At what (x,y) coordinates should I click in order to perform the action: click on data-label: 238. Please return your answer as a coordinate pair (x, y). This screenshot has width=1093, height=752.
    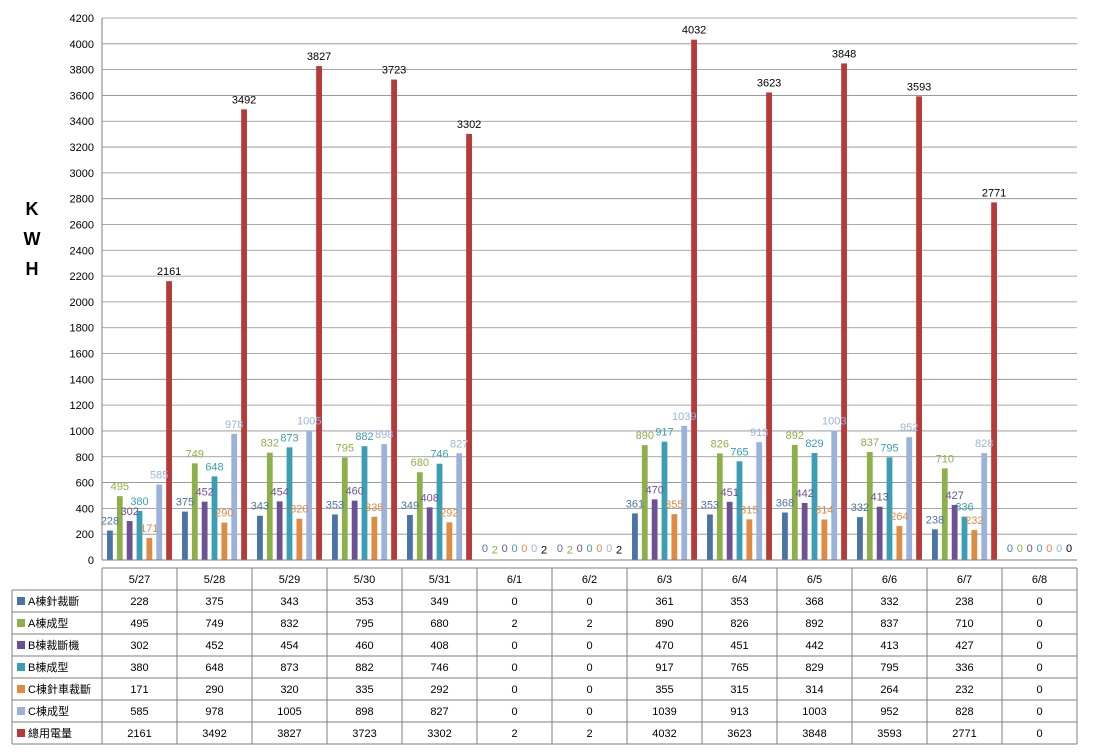
    Looking at the image, I should click on (935, 520).